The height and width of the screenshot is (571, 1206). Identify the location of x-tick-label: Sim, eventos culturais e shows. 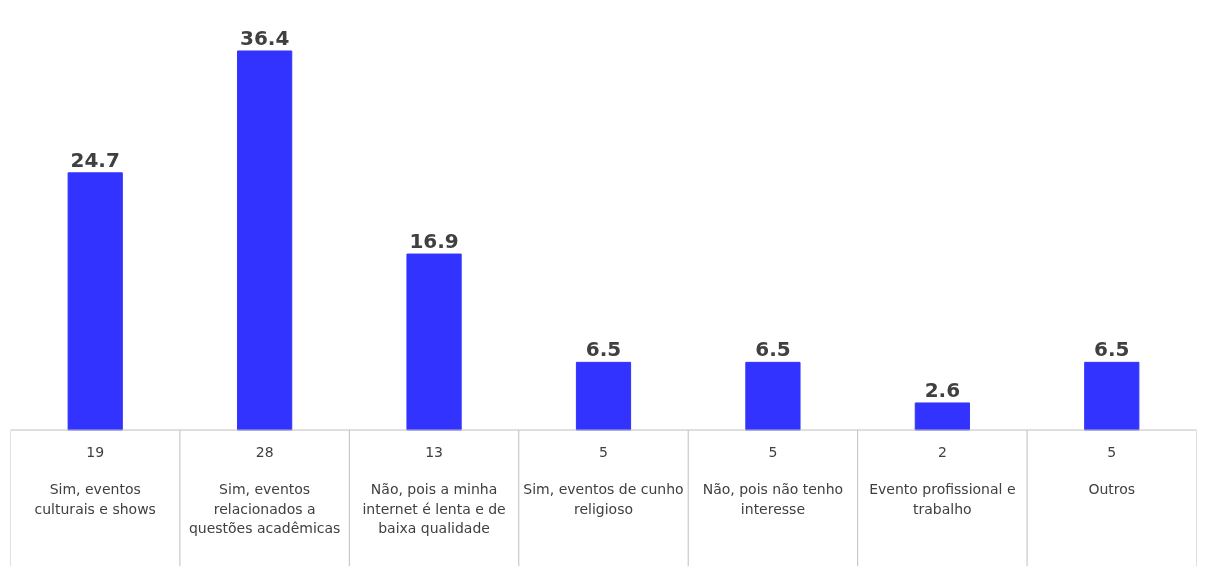
(95, 498).